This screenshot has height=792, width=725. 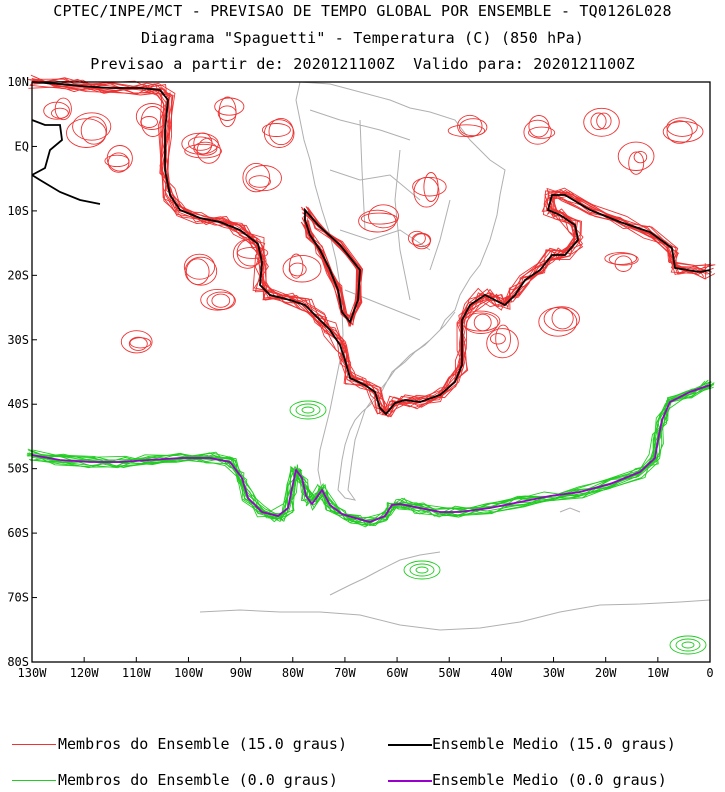 I want to click on south-georgia, so click(x=570, y=510).